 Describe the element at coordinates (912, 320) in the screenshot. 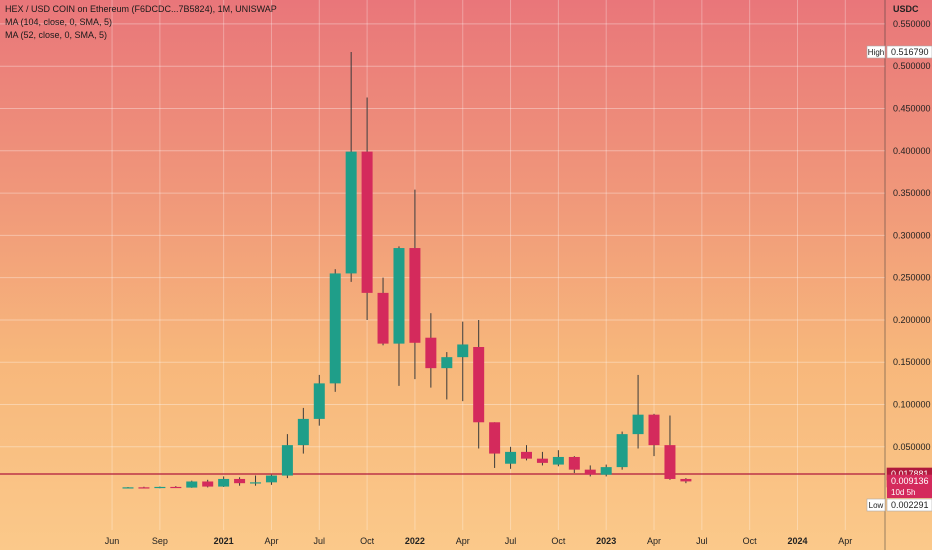

I see `y-tick-label: 0.200000` at that location.